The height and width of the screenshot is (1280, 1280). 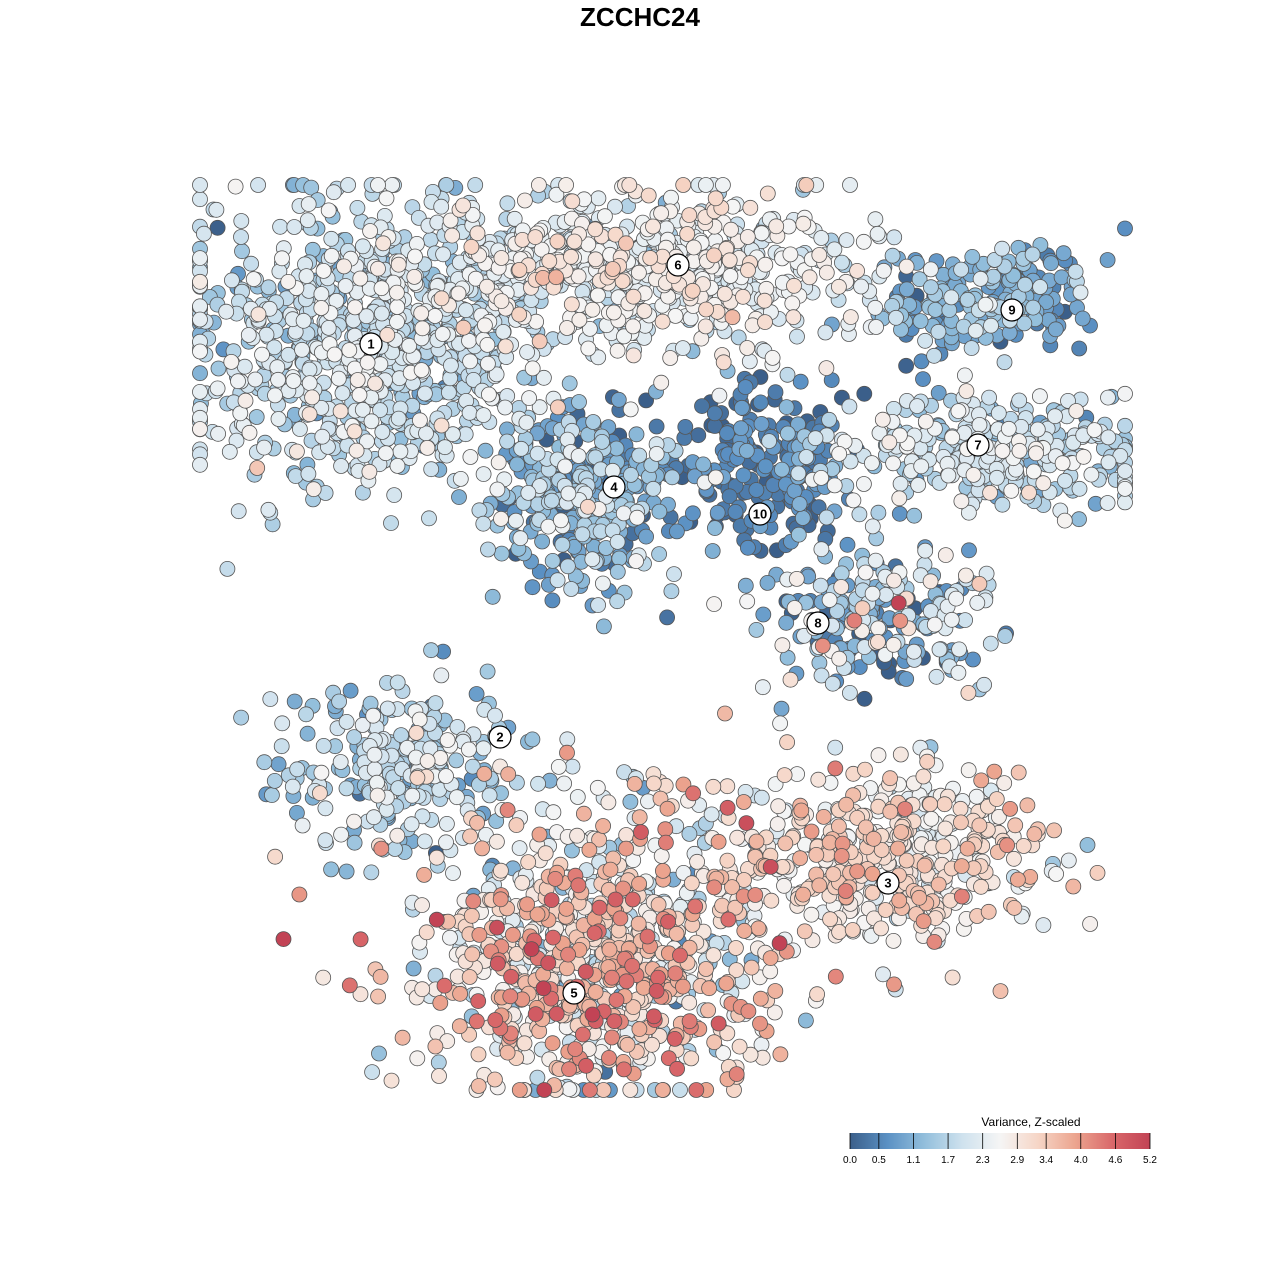 I want to click on legend-ticks: 0.0 0.5 1.1 1.7 2.3 2.9 3.4 4.0 4.6 5.2, so click(x=1000, y=1149).